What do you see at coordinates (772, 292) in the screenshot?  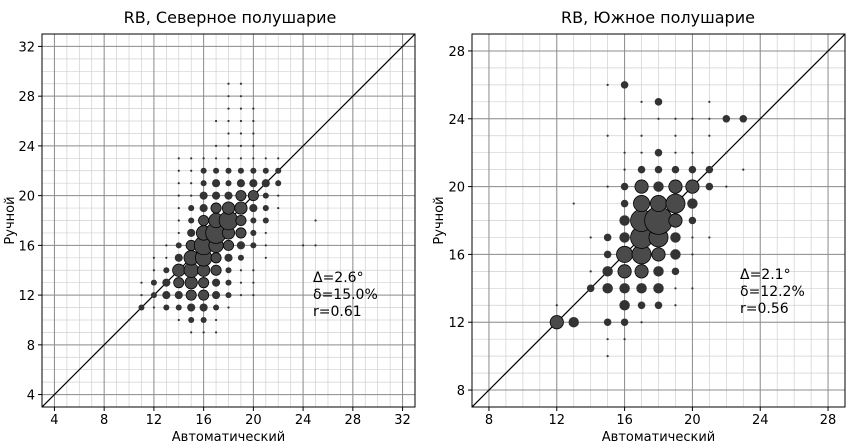 I see `stats-annotation: δ=12.2%` at bounding box center [772, 292].